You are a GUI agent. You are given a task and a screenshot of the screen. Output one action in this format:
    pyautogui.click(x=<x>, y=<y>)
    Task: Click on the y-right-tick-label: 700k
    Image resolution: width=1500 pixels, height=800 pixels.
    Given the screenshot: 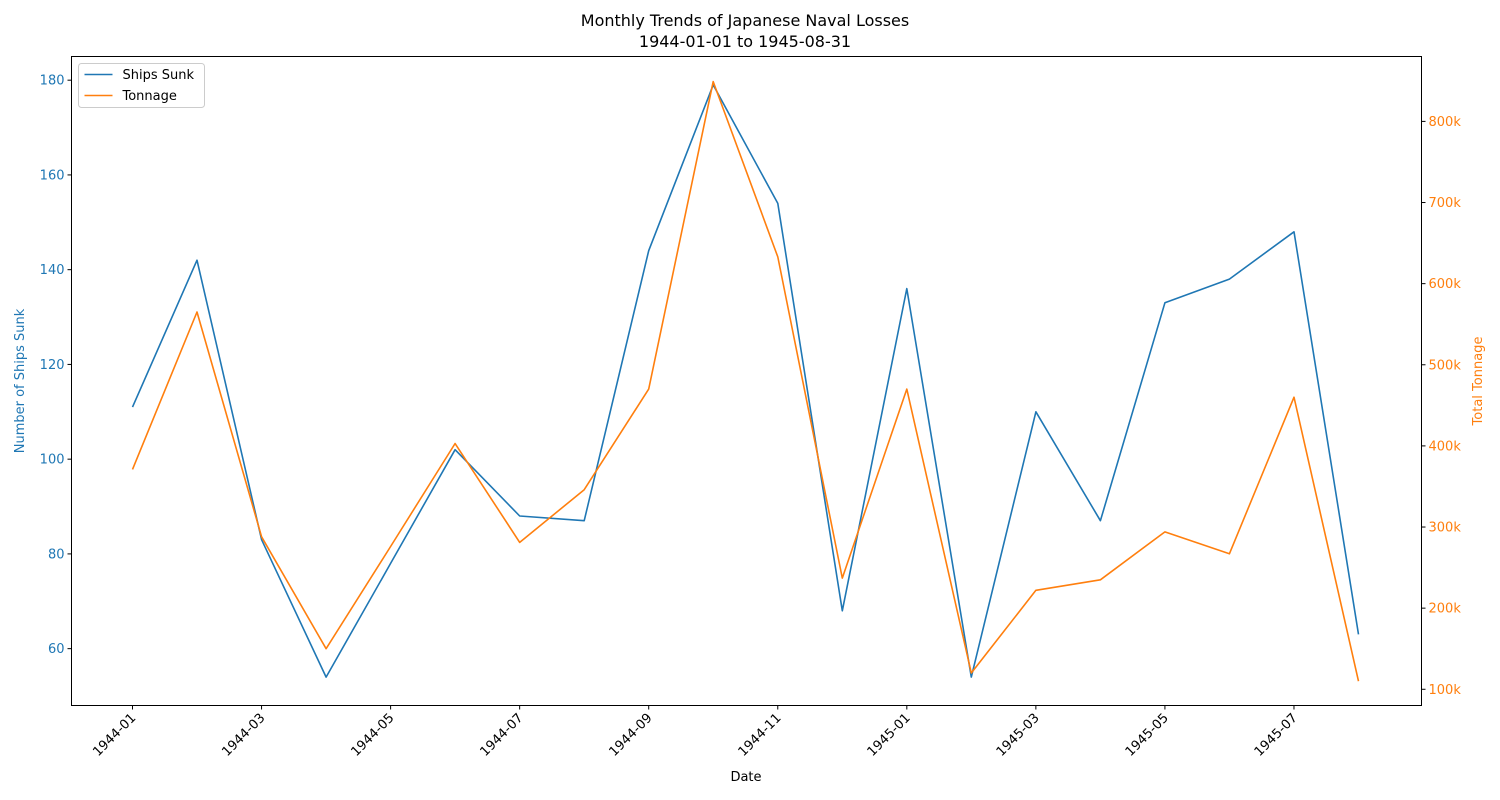 What is the action you would take?
    pyautogui.click(x=1445, y=203)
    